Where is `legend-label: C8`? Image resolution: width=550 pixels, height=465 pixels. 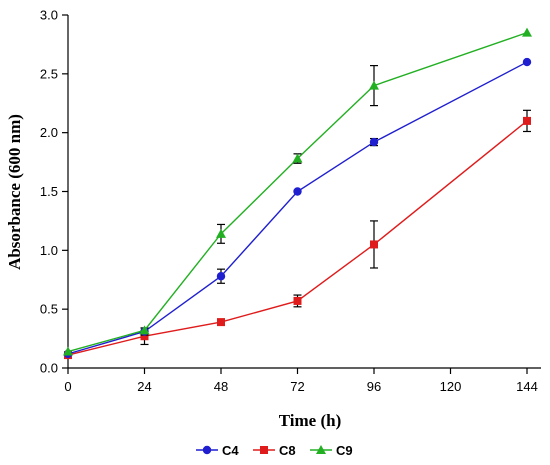 legend-label: C8 is located at coordinates (287, 450).